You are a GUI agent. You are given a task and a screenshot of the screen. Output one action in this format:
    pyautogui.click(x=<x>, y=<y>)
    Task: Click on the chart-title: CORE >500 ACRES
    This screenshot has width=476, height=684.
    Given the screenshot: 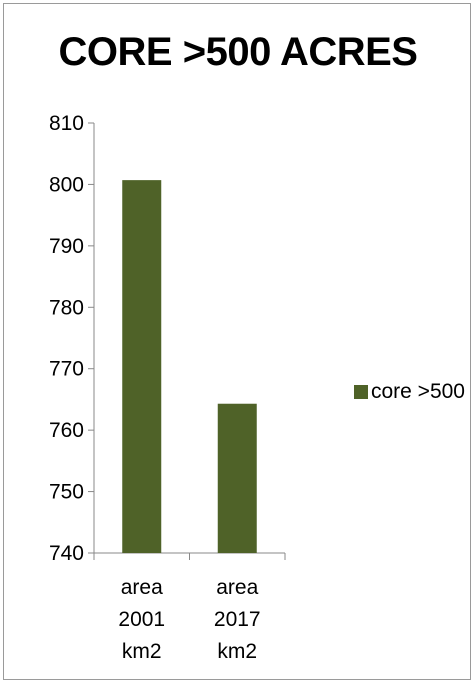 What is the action you would take?
    pyautogui.click(x=238, y=52)
    